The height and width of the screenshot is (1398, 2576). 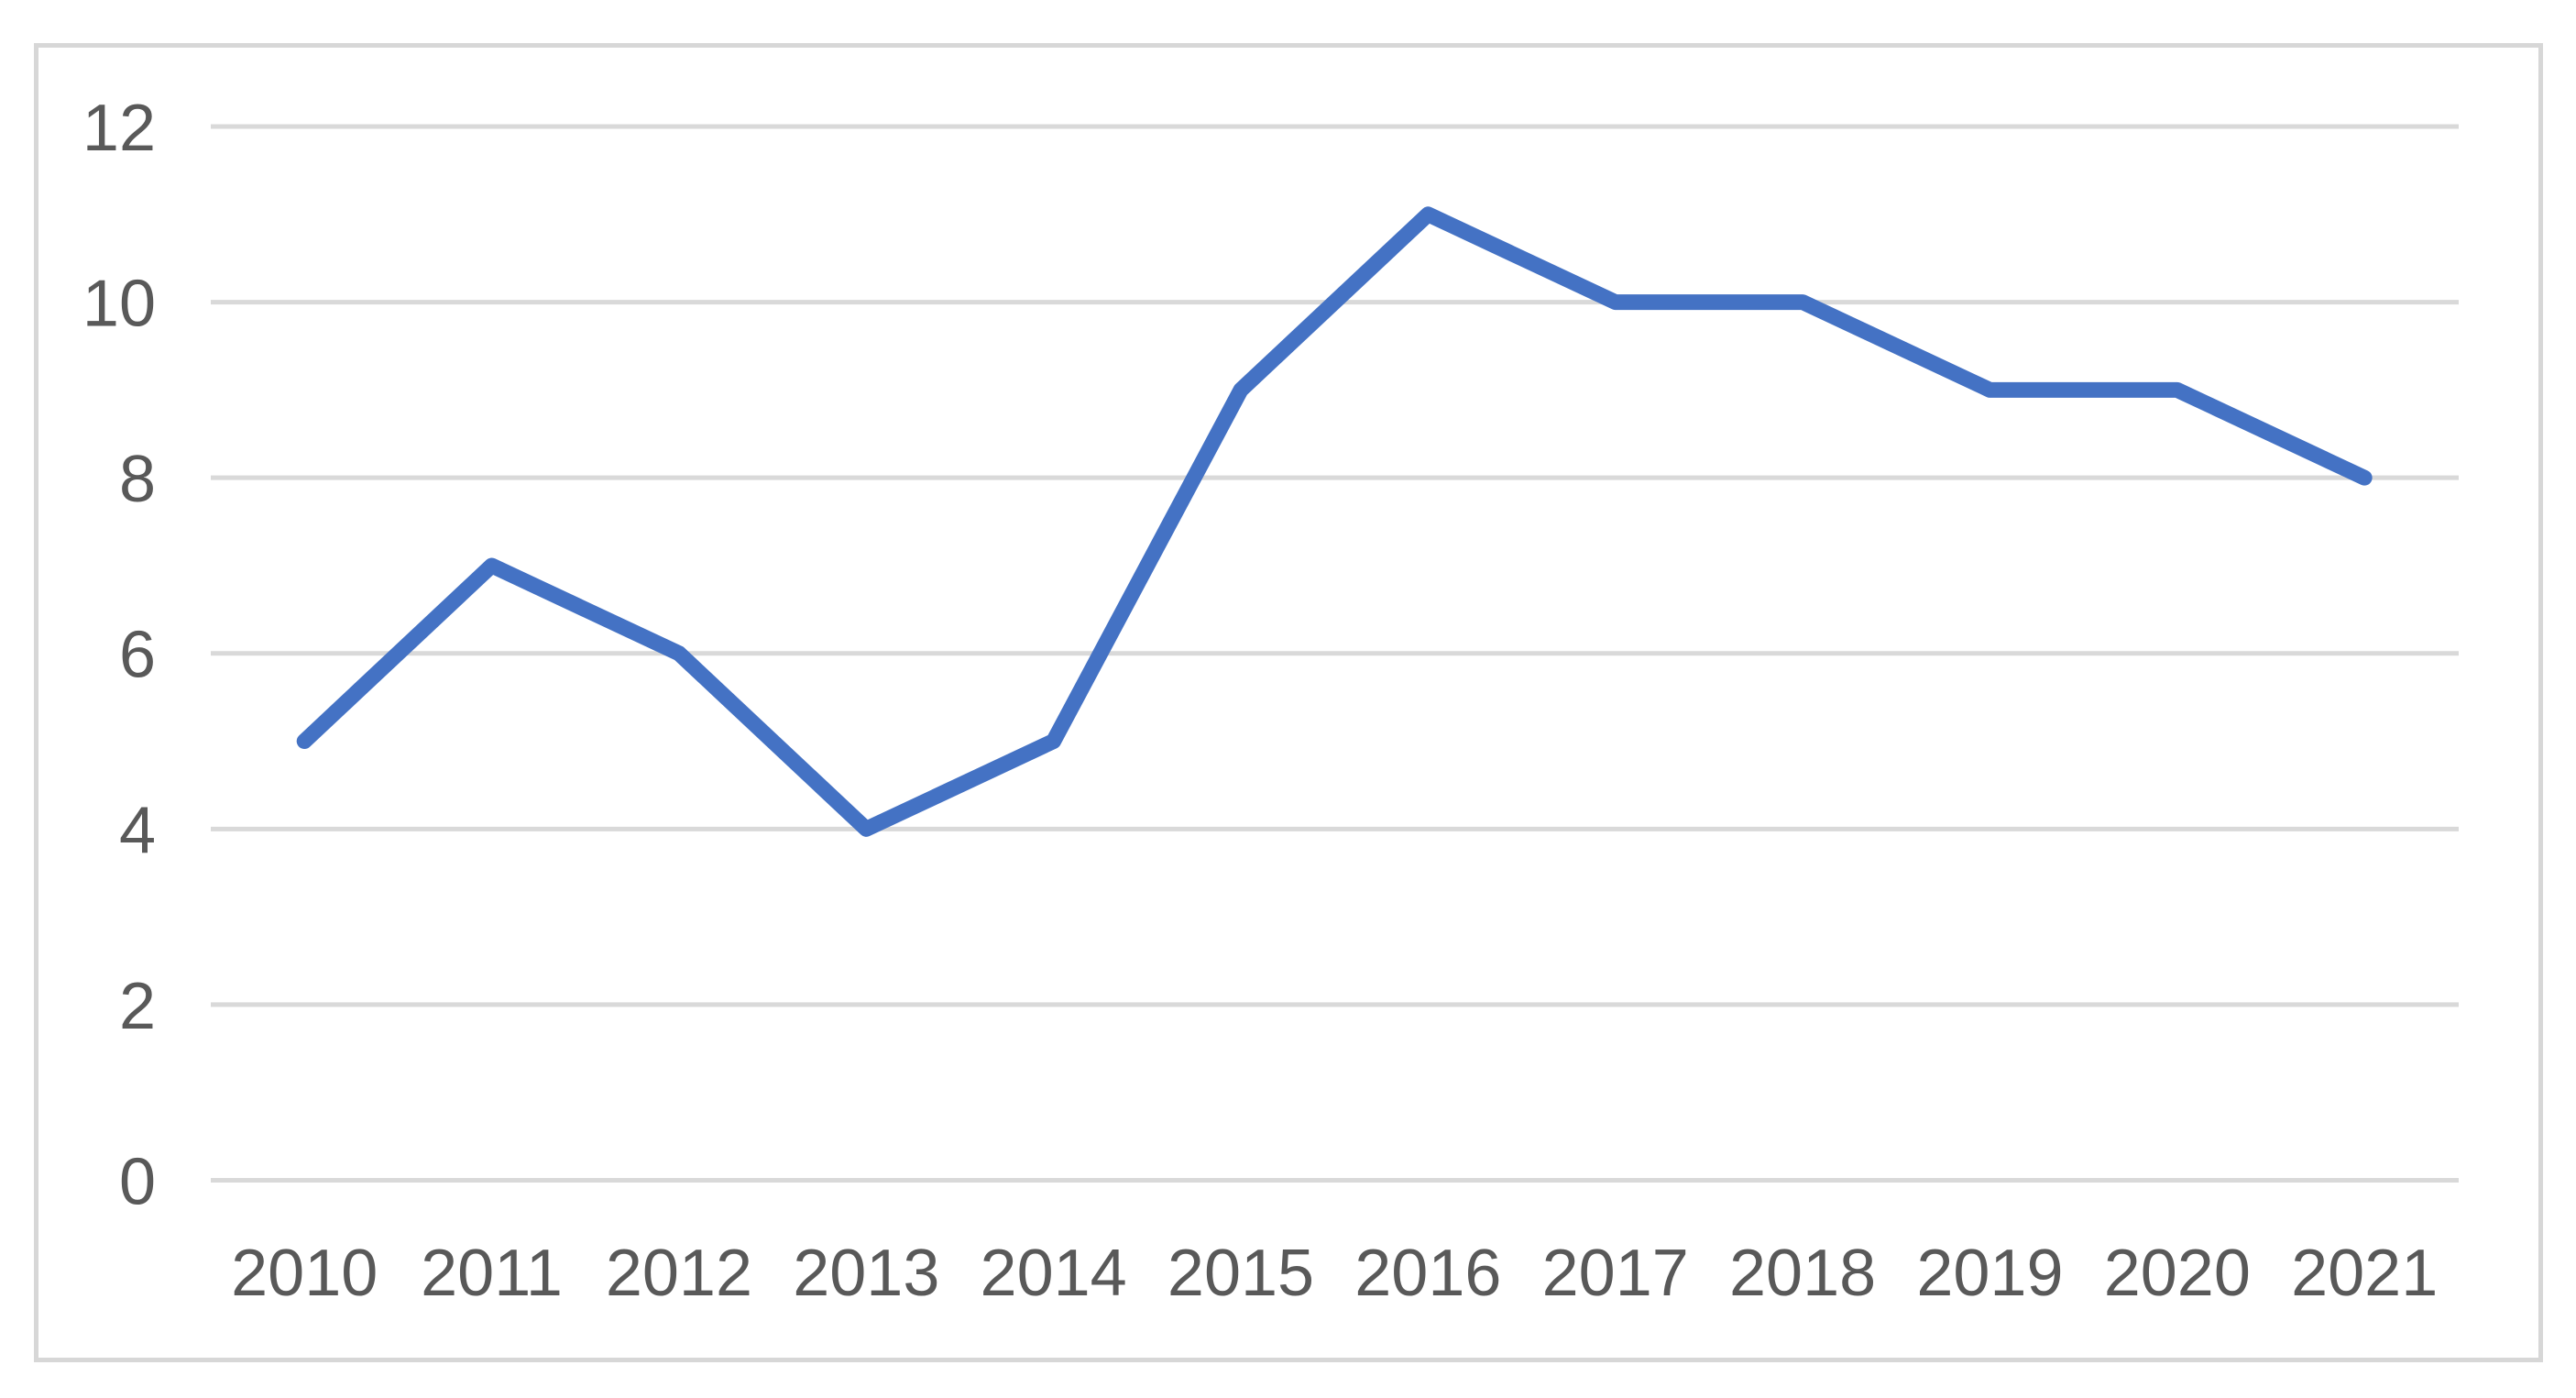 I want to click on y-tick-label: 4, so click(x=137, y=830).